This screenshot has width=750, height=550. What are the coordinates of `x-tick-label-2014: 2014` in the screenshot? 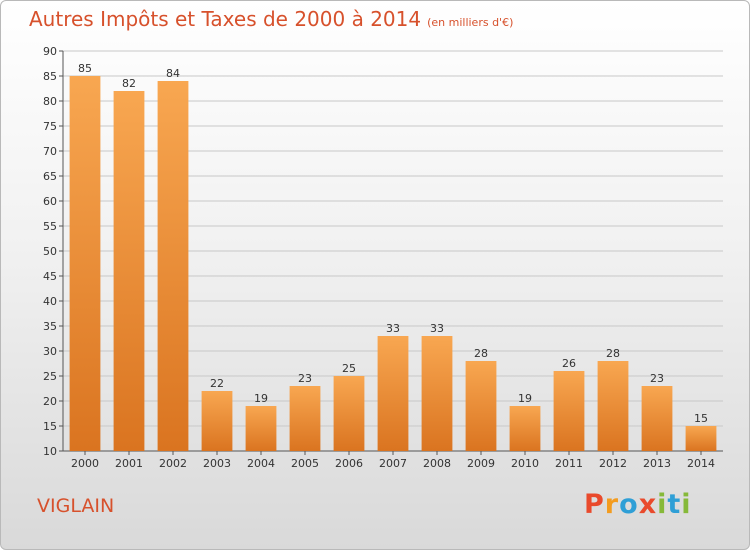 It's located at (701, 463).